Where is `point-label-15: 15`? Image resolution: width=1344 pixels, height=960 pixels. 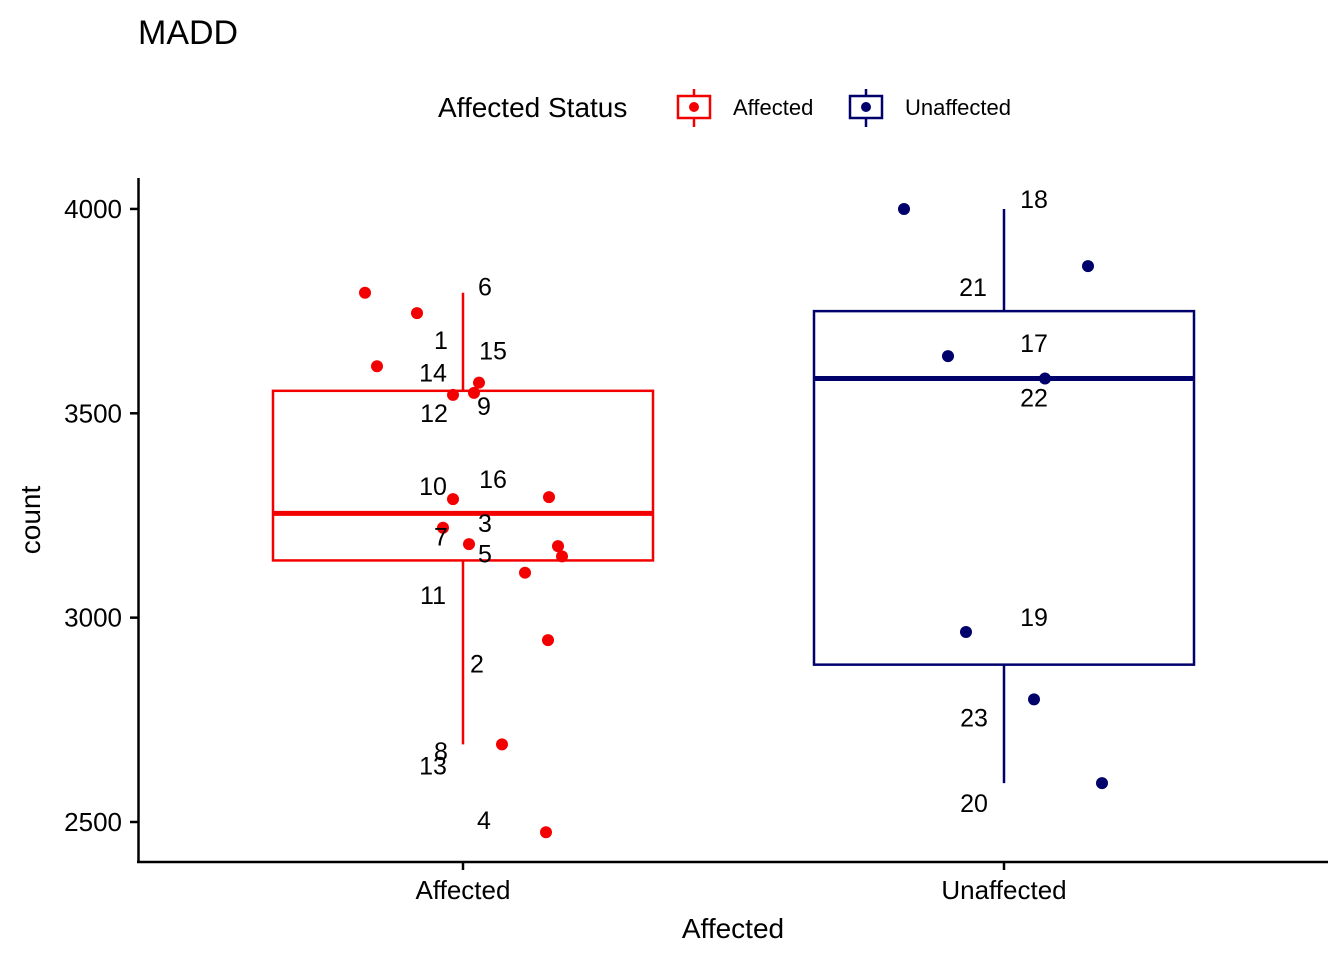 point-label-15: 15 is located at coordinates (493, 352).